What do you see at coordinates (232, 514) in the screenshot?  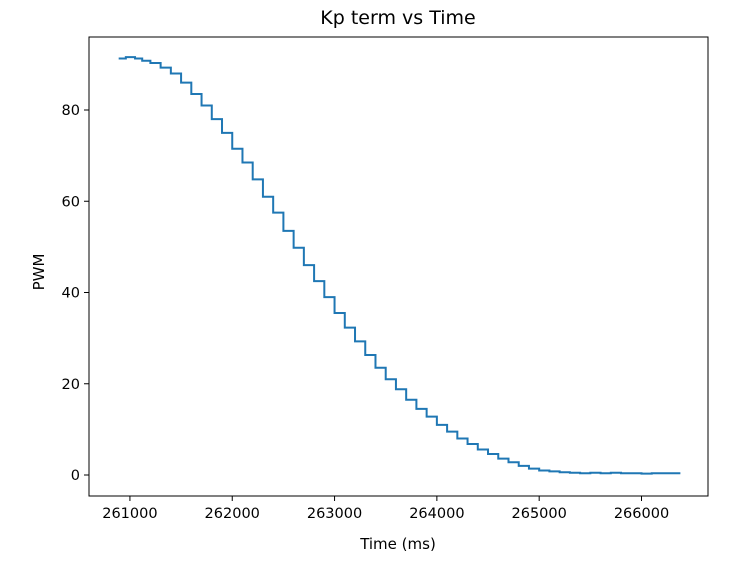 I see `x-tick-label: 262000` at bounding box center [232, 514].